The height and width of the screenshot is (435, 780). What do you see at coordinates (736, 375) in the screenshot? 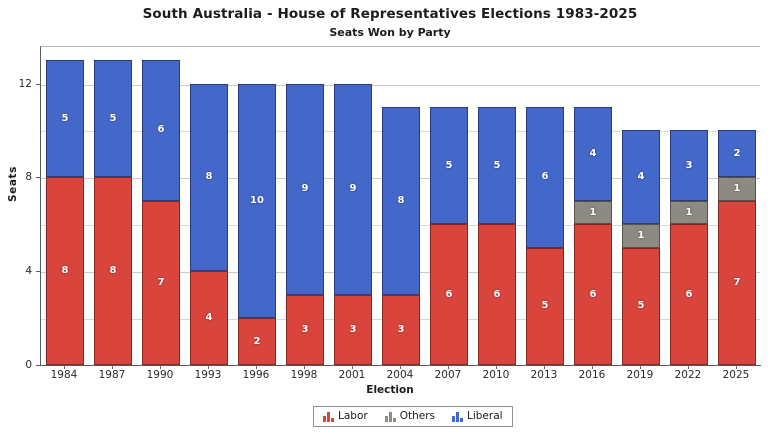
I see `x-axis-tick-label: 2025` at bounding box center [736, 375].